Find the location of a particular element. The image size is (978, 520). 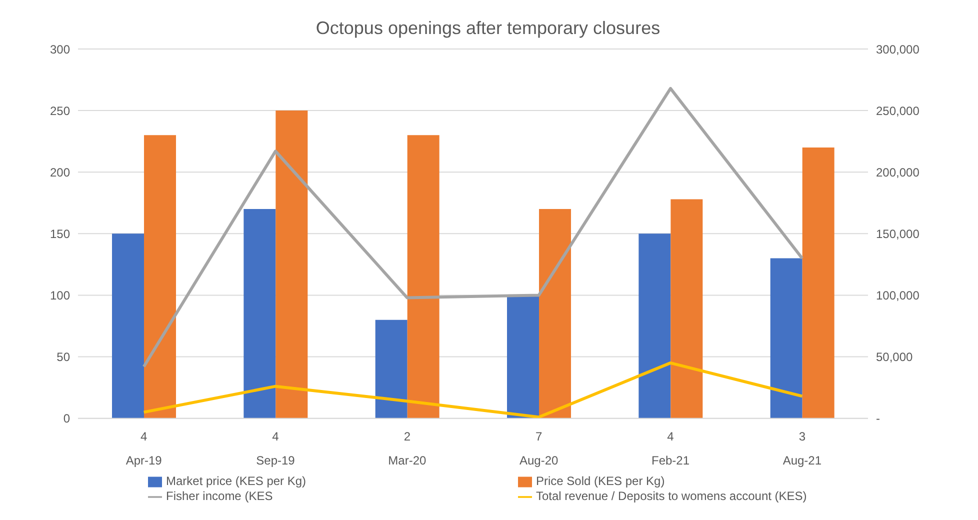

y-tick-label: 50 is located at coordinates (63, 357).